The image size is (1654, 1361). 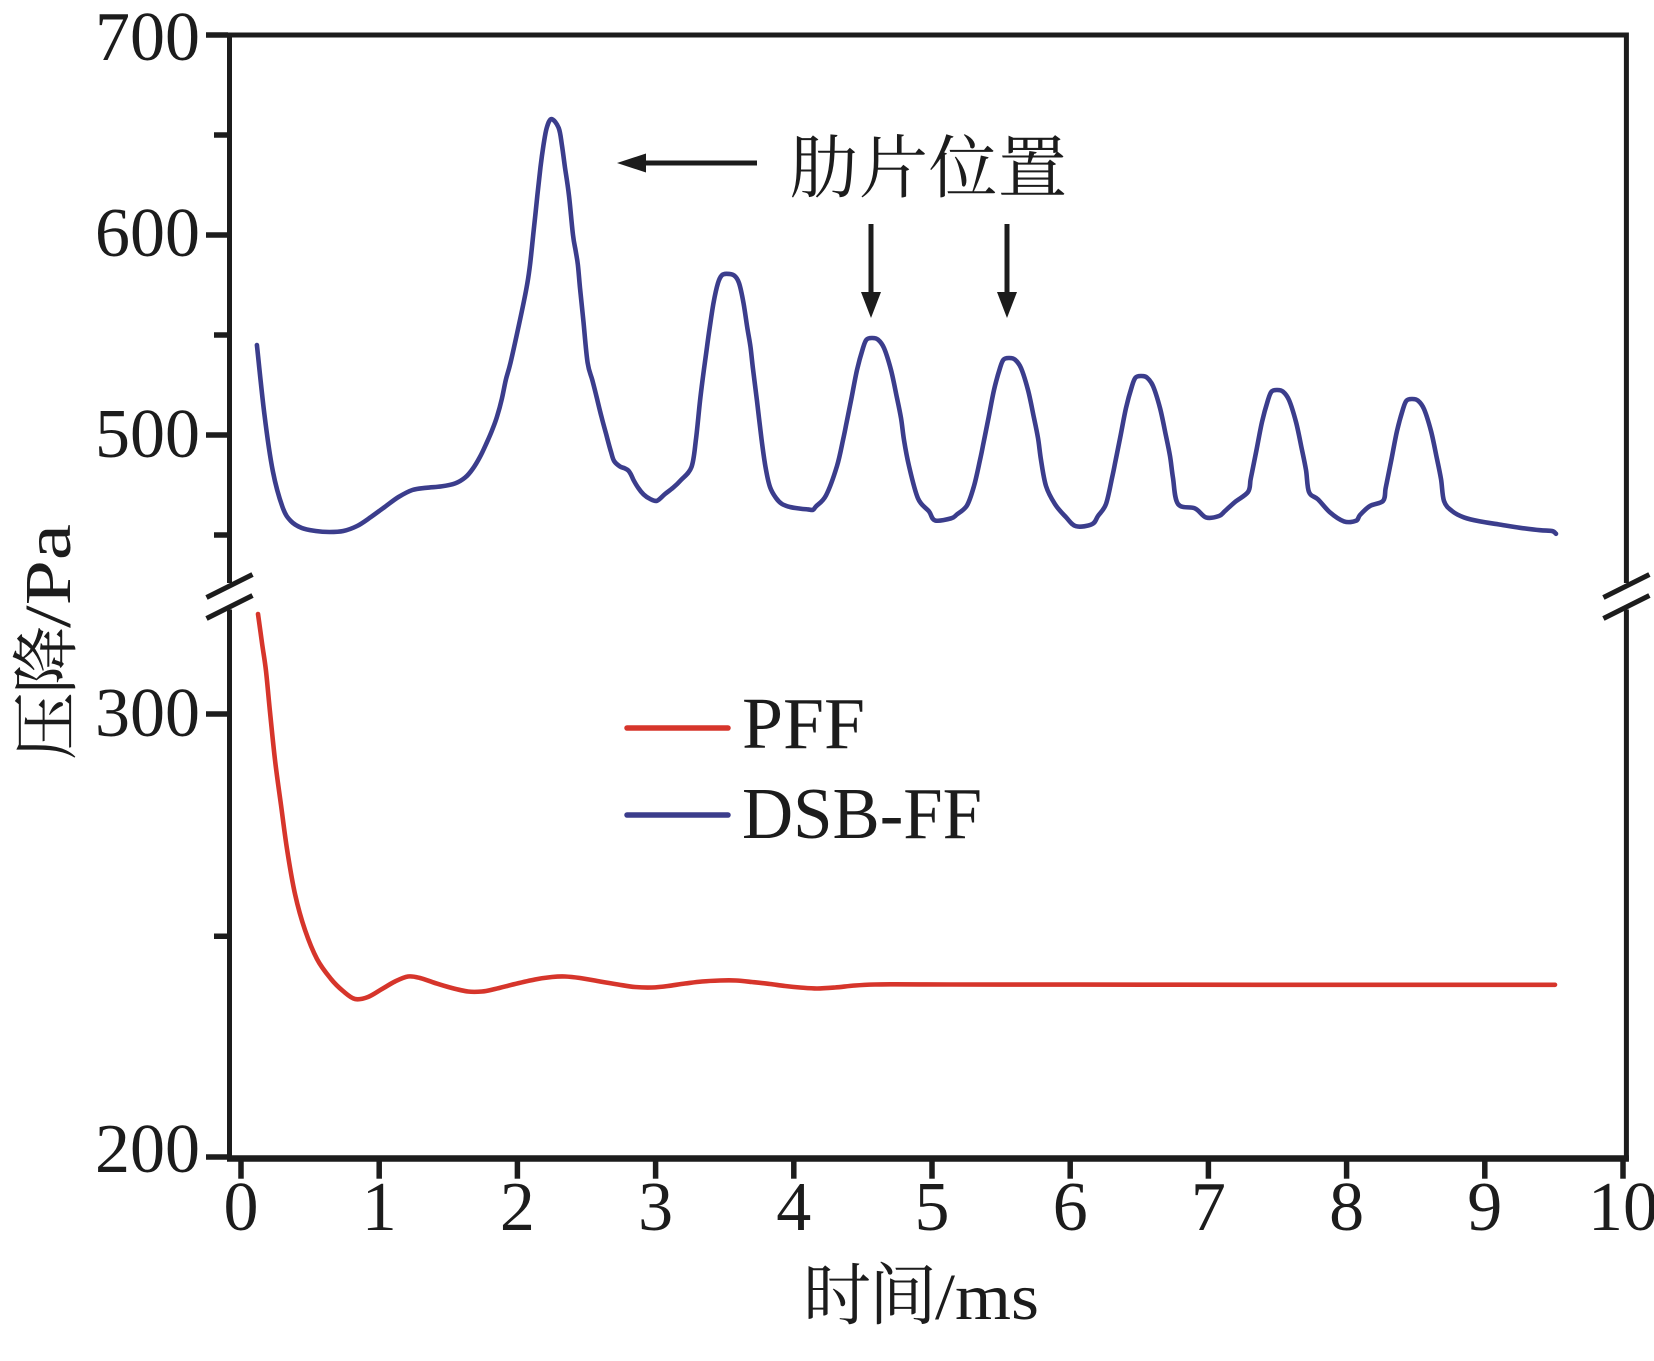 I want to click on svg-text: 200, so click(x=147, y=1149).